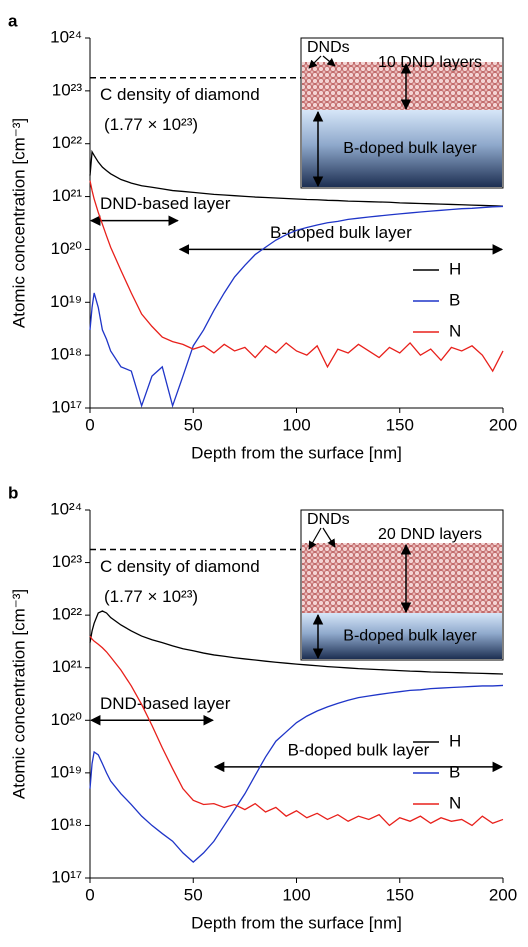  Describe the element at coordinates (13, 492) in the screenshot. I see `panel-label: b` at that location.